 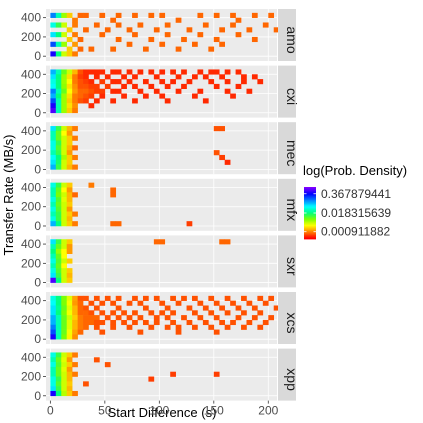 What do you see at coordinates (162, 412) in the screenshot?
I see `x-axis-title: Start Difference (s)` at bounding box center [162, 412].